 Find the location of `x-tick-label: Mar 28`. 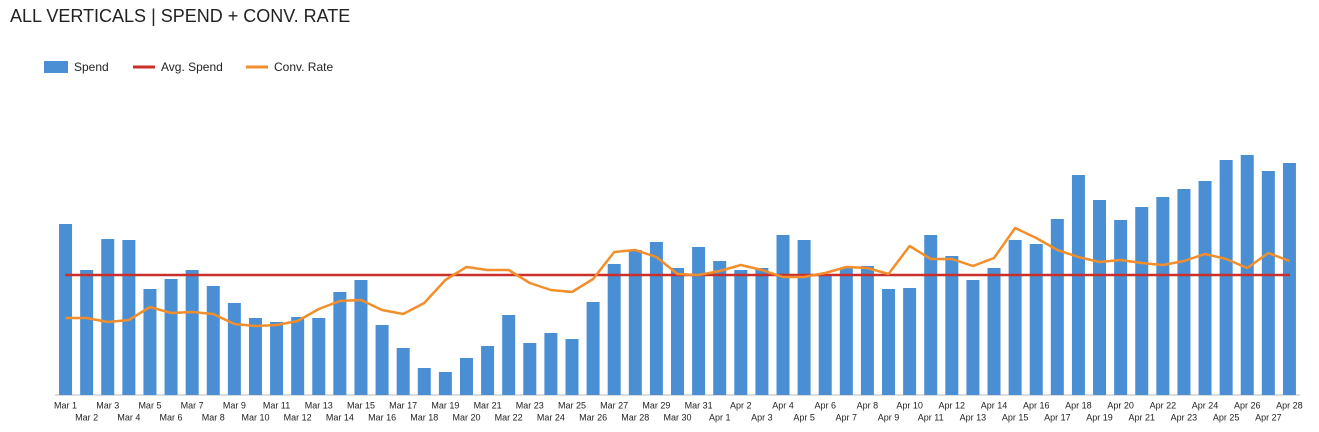

x-tick-label: Mar 28 is located at coordinates (635, 417).